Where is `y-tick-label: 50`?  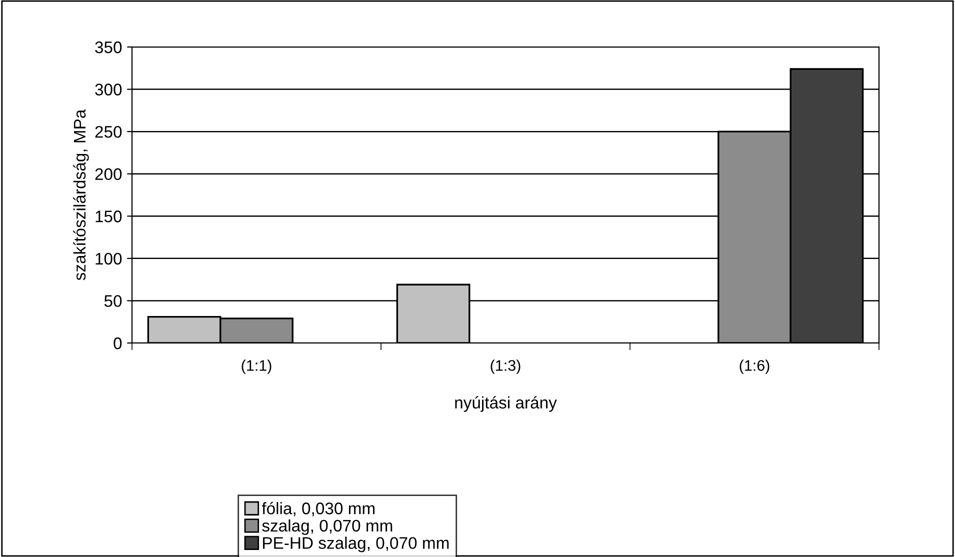 y-tick-label: 50 is located at coordinates (113, 301).